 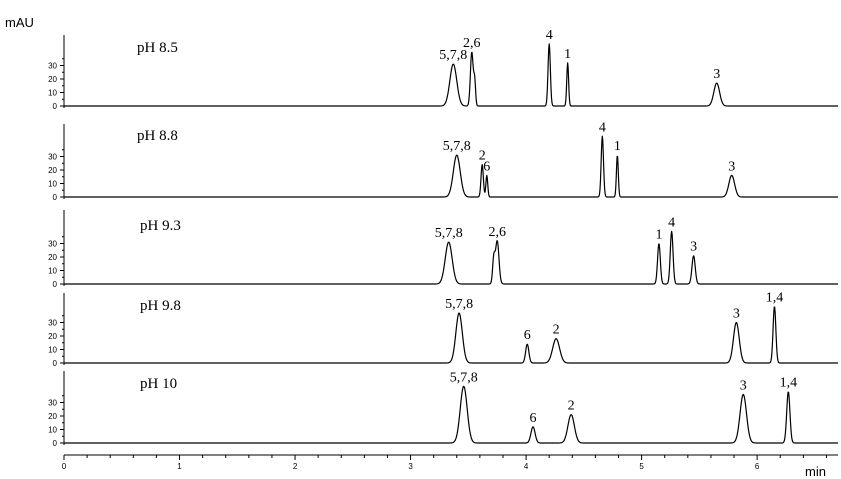 I want to click on panel-label: pH 10, so click(x=158, y=384).